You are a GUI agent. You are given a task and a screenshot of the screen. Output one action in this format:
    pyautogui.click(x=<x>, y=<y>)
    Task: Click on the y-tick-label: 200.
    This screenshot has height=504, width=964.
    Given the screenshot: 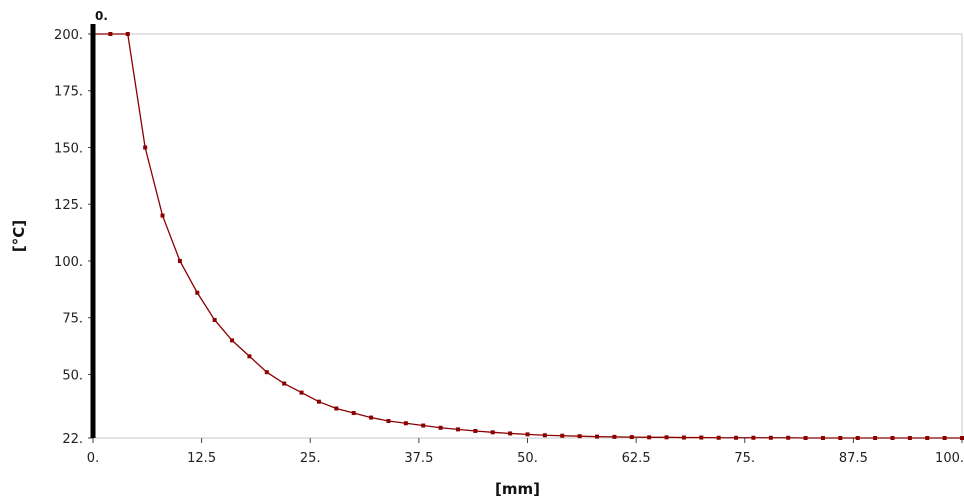 What is the action you would take?
    pyautogui.click(x=68, y=35)
    